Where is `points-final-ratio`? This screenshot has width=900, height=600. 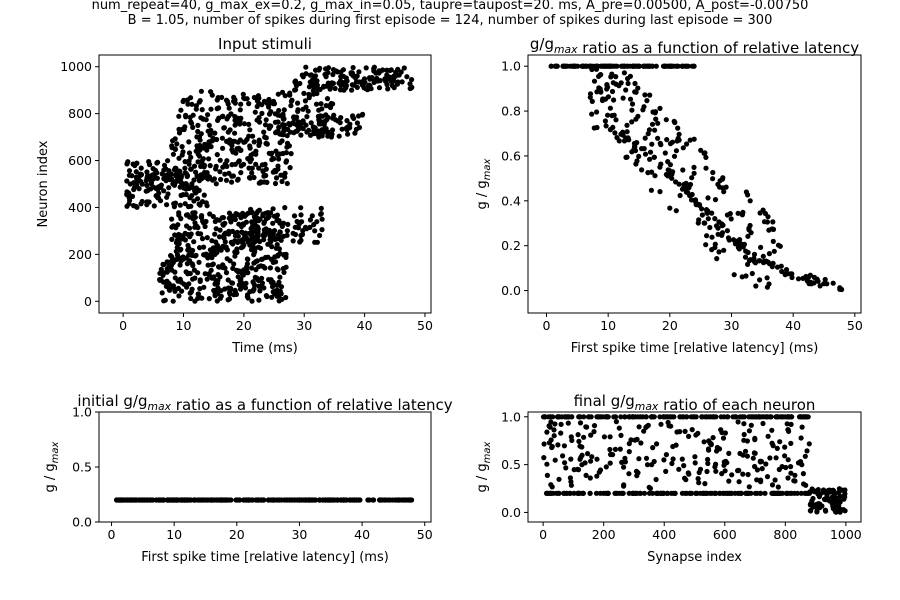
points-final-ratio is located at coordinates (694, 464).